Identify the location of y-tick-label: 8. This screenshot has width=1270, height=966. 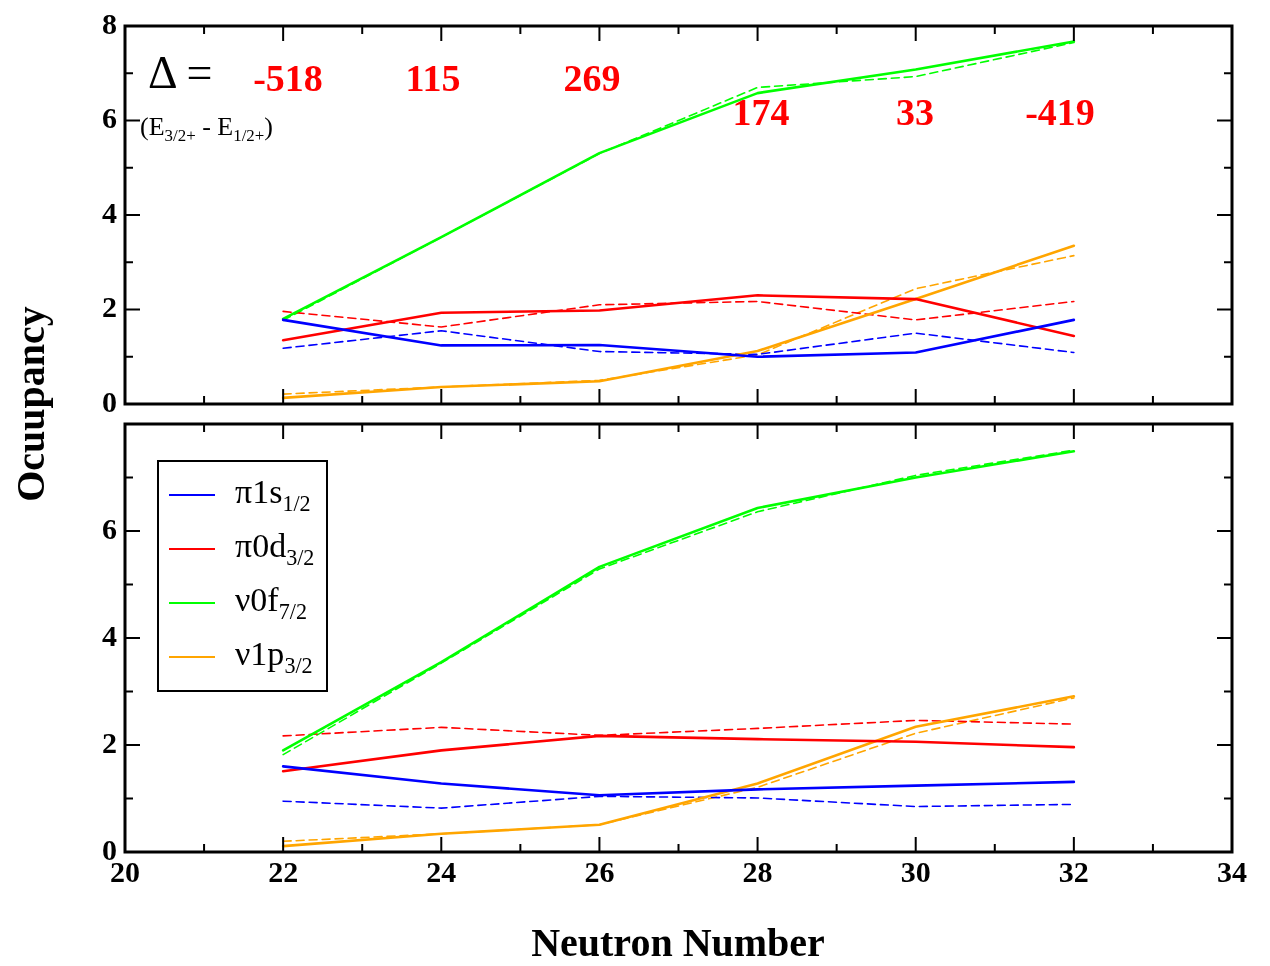
(109, 23).